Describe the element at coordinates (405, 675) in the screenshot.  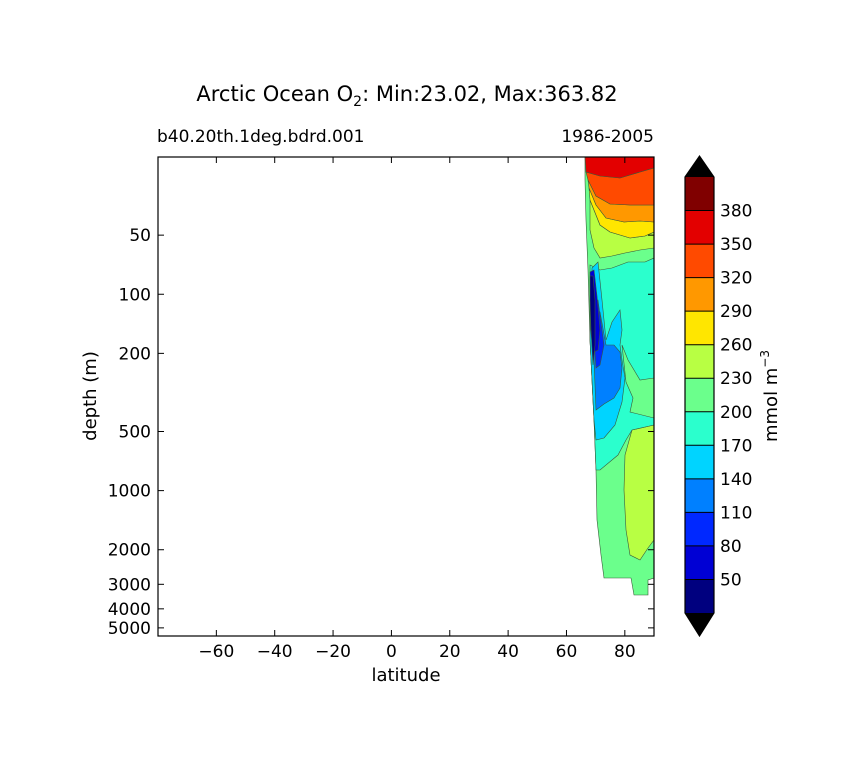
I see `x-axis-label: latitude` at that location.